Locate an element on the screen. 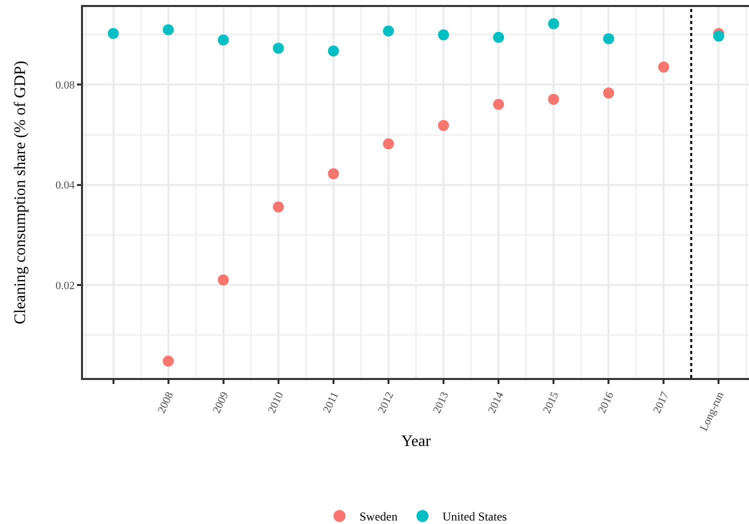 The image size is (749, 524). y-tick-label: 0.02 is located at coordinates (65, 286).